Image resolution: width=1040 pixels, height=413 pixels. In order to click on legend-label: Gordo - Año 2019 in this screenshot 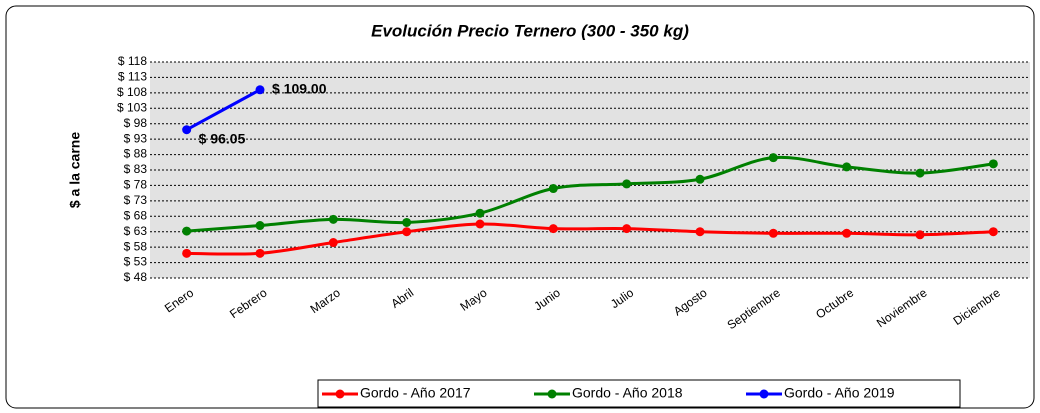, I will do `click(839, 393)`.